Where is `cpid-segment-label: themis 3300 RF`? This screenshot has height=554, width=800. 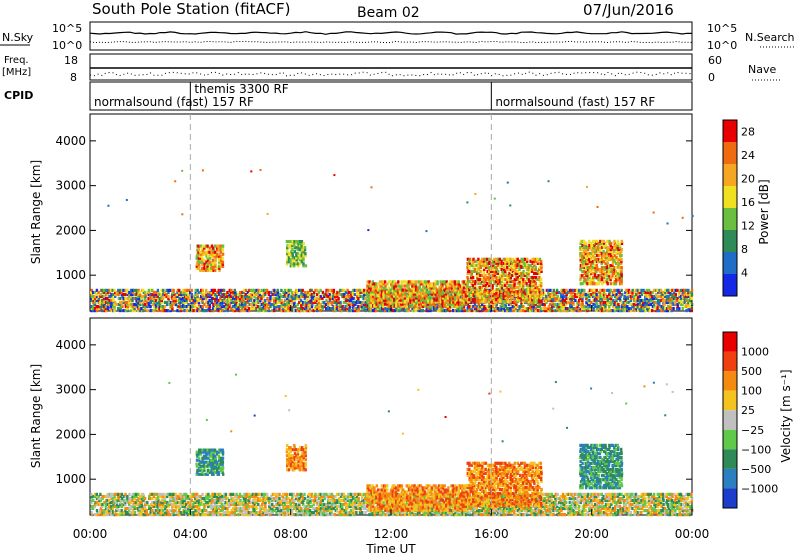 cpid-segment-label: themis 3300 RF is located at coordinates (241, 89).